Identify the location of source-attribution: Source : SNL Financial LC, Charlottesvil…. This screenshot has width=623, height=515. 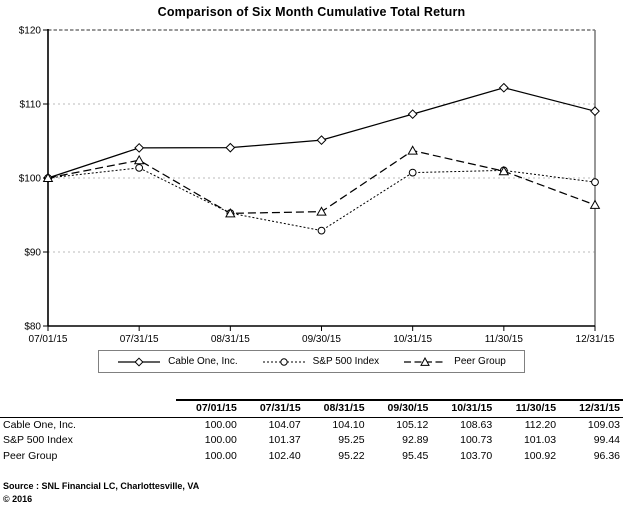
(101, 486).